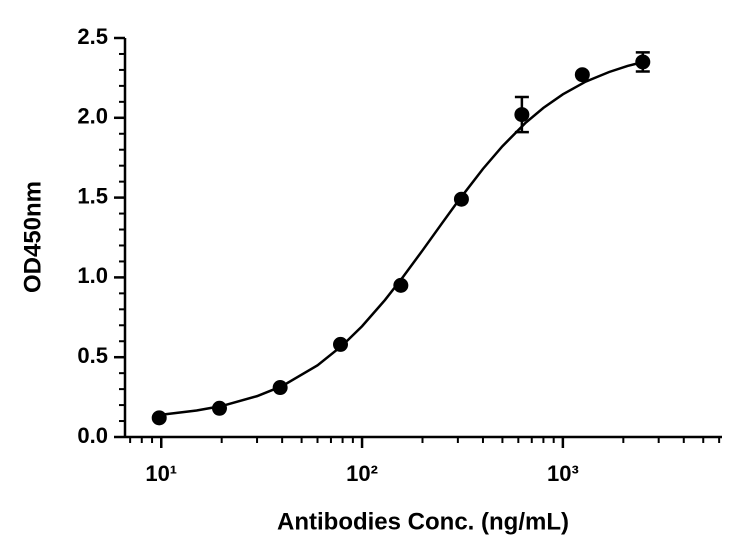 The image size is (746, 550). I want to click on x-tick-label: 10³, so click(563, 473).